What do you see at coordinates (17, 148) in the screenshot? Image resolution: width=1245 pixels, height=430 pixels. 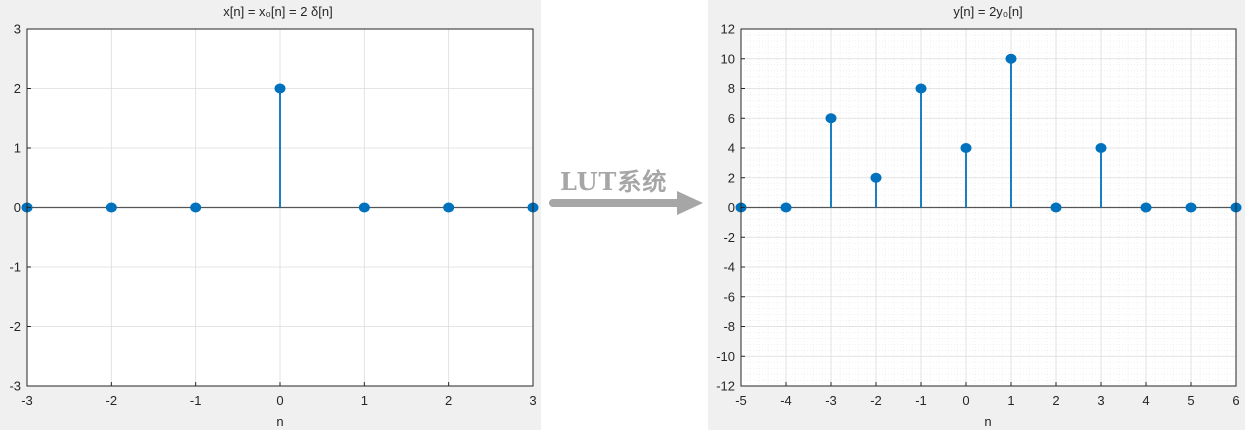 I see `y-tick-label: 1` at bounding box center [17, 148].